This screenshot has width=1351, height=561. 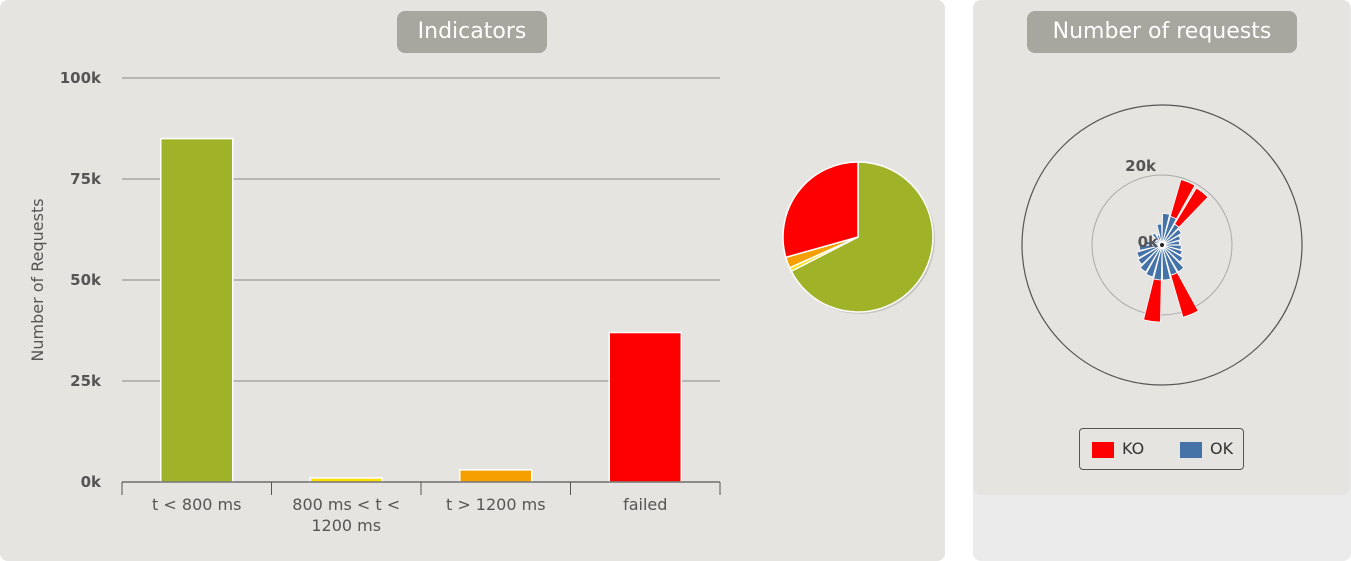 I want to click on polar-tick-label: 20k, so click(x=1141, y=166).